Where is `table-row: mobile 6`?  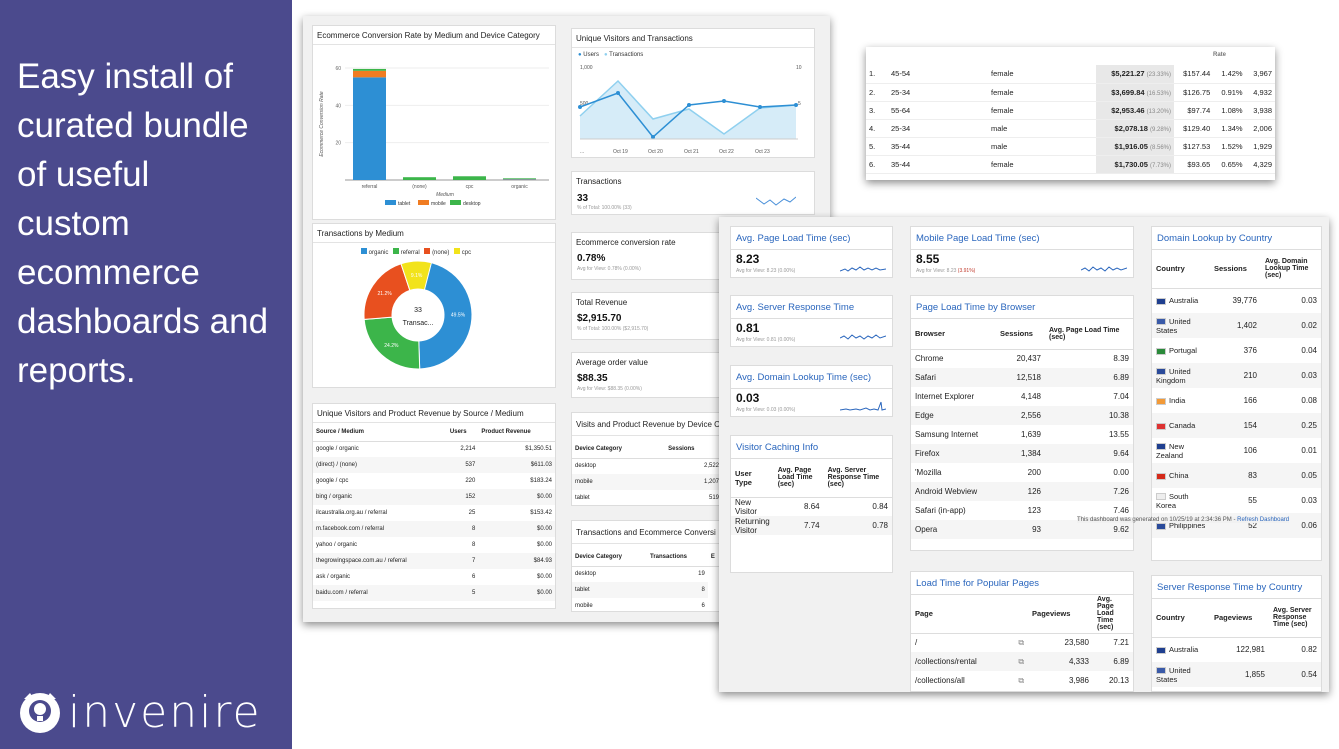
table-row: mobile 6 is located at coordinates (647, 604).